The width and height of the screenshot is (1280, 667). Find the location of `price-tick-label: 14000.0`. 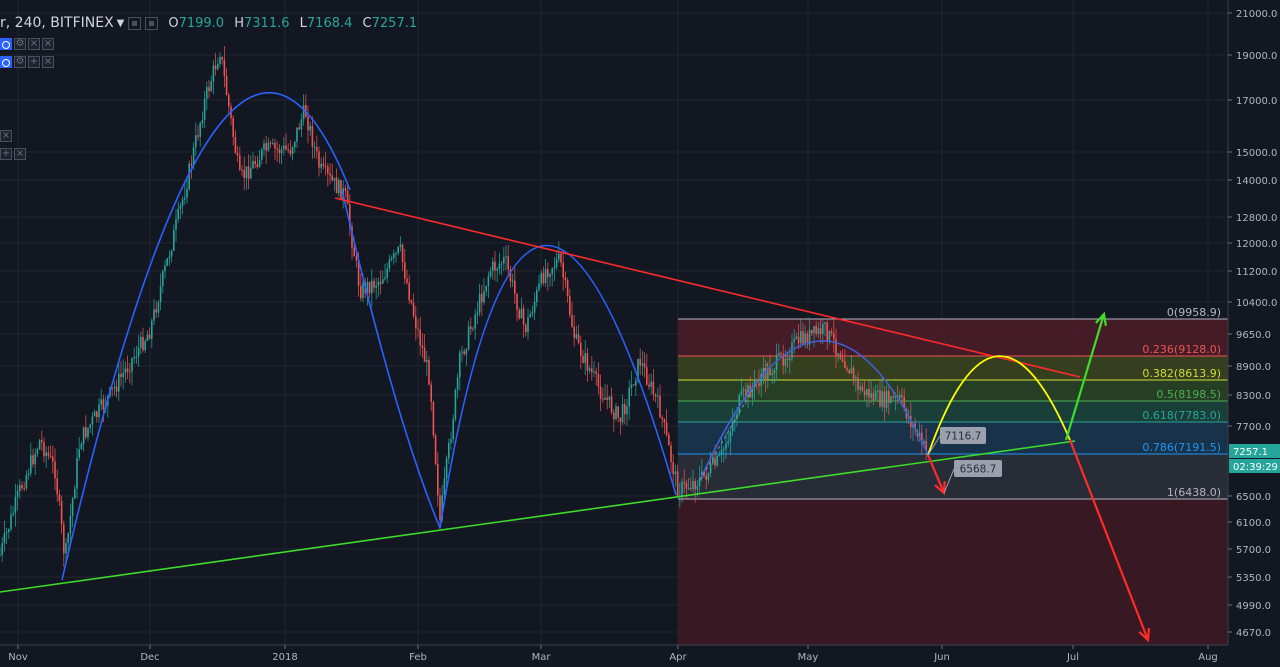

price-tick-label: 14000.0 is located at coordinates (1256, 181).